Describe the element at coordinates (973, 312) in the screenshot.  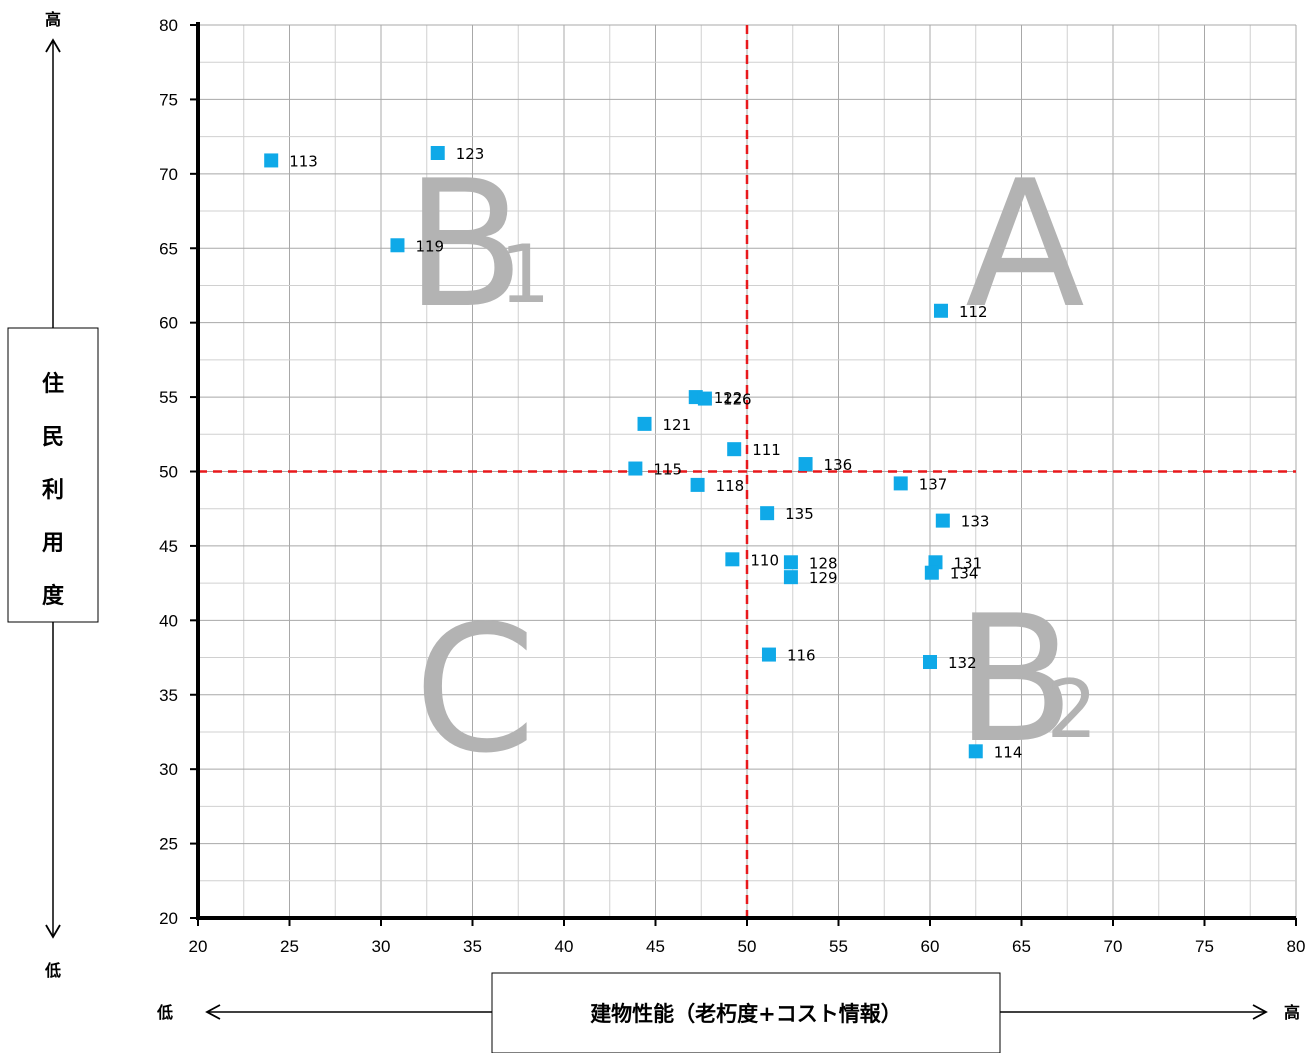
I see `point-label-112: 112` at that location.